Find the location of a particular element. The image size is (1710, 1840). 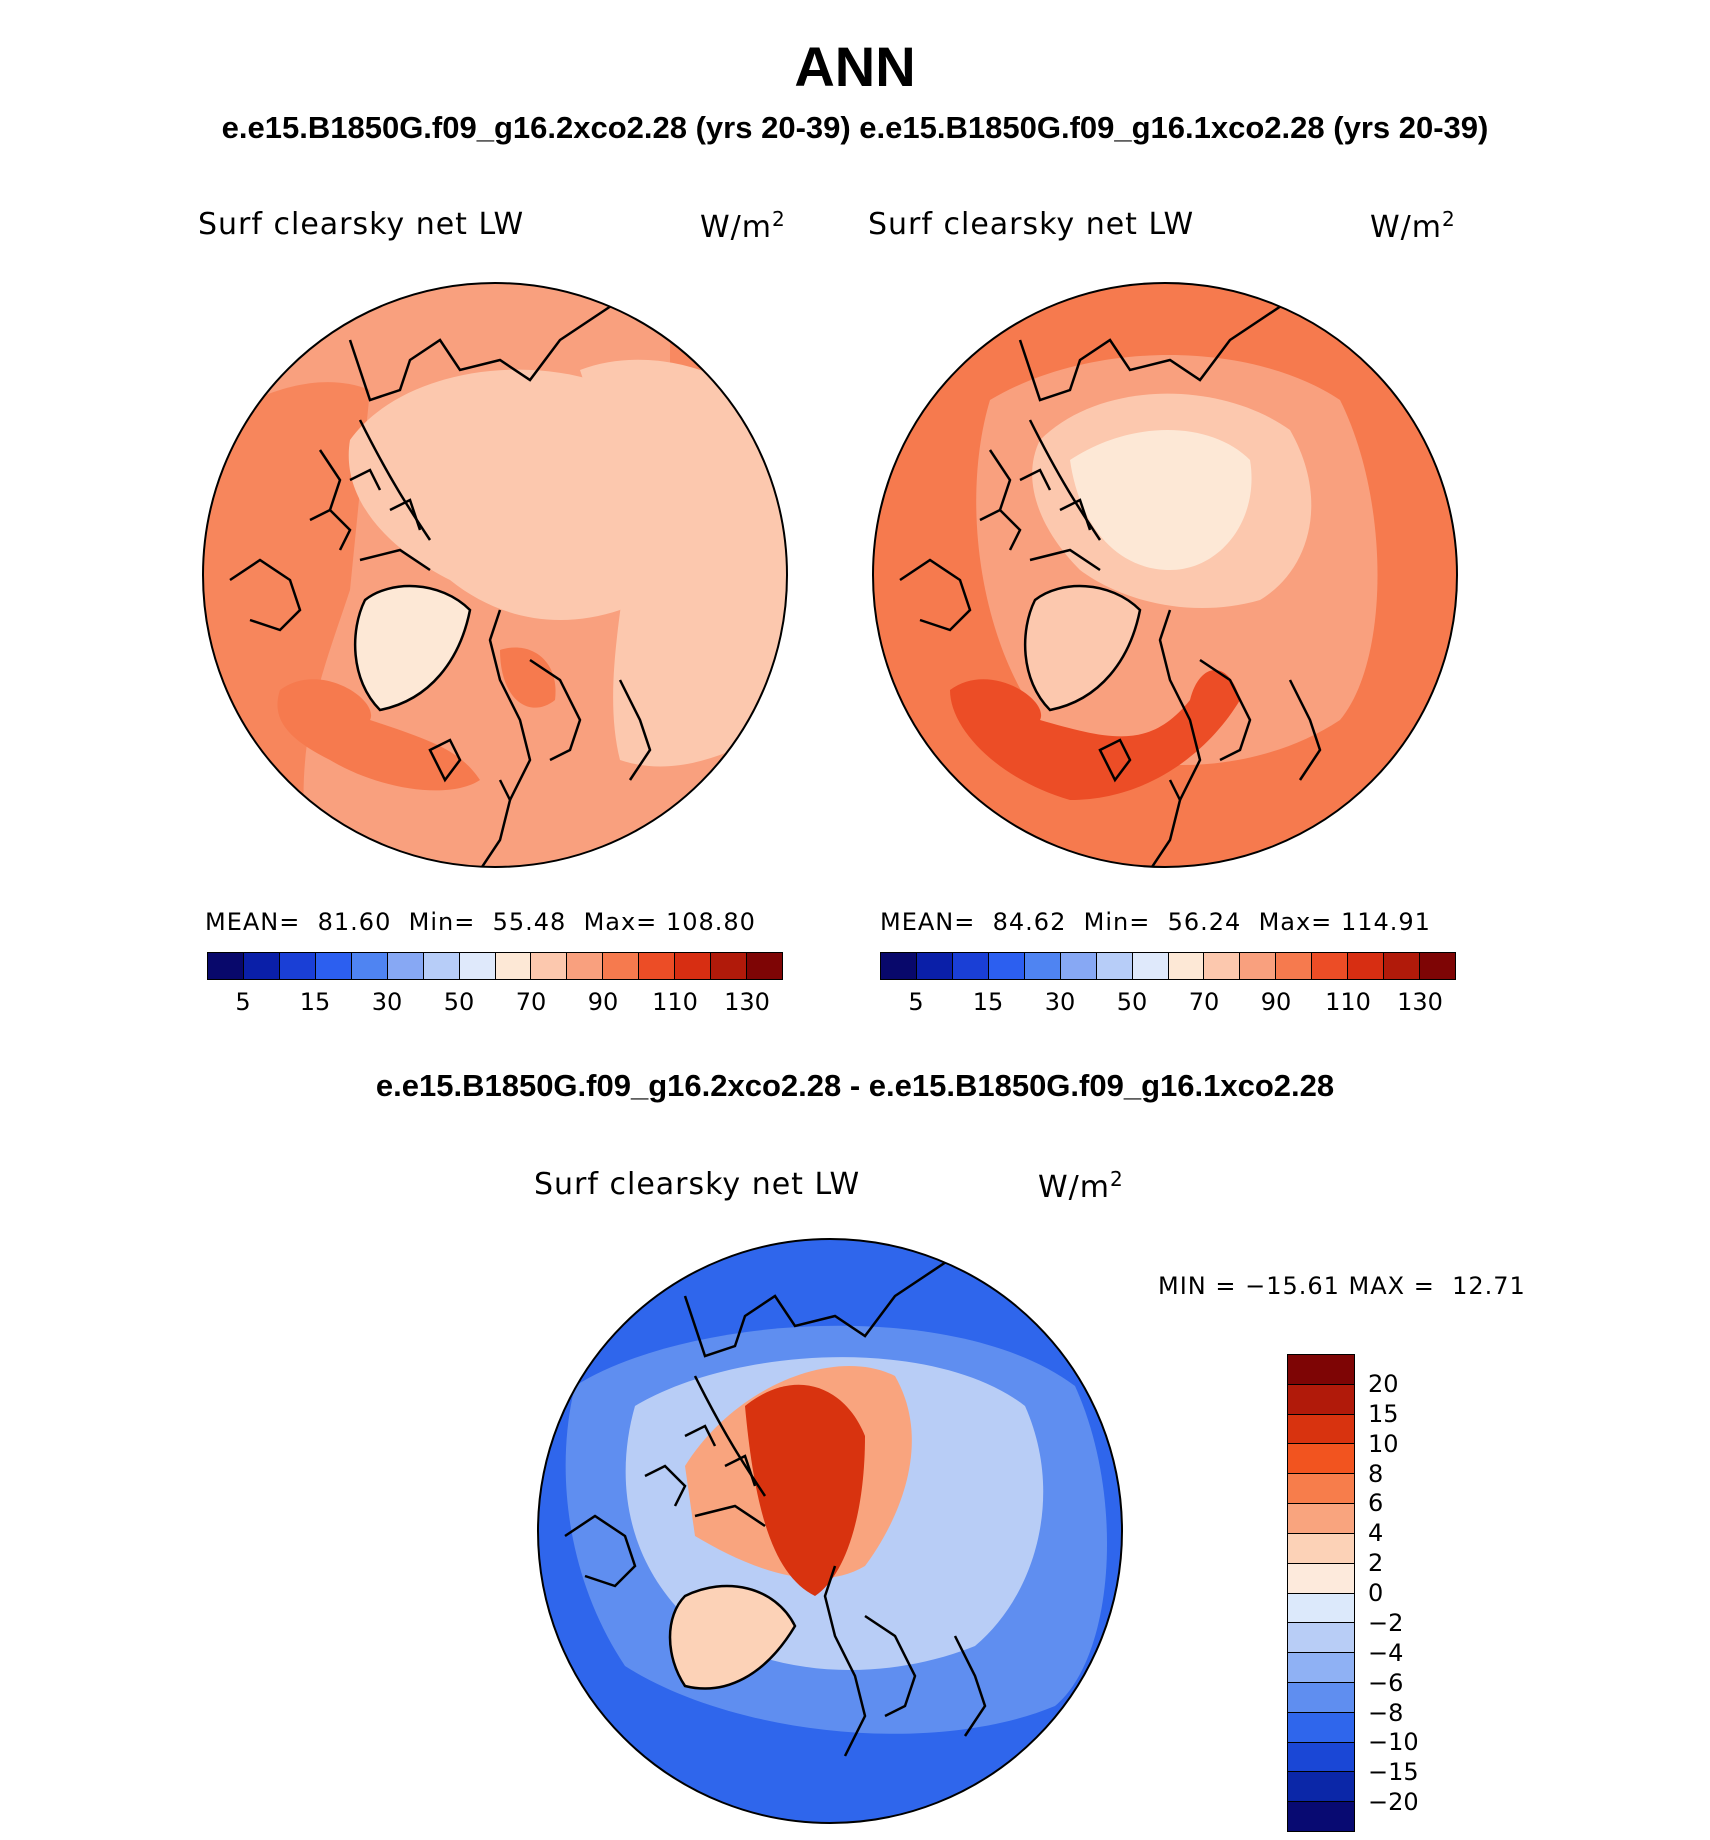

panel1-greenland is located at coordinates (412, 648).